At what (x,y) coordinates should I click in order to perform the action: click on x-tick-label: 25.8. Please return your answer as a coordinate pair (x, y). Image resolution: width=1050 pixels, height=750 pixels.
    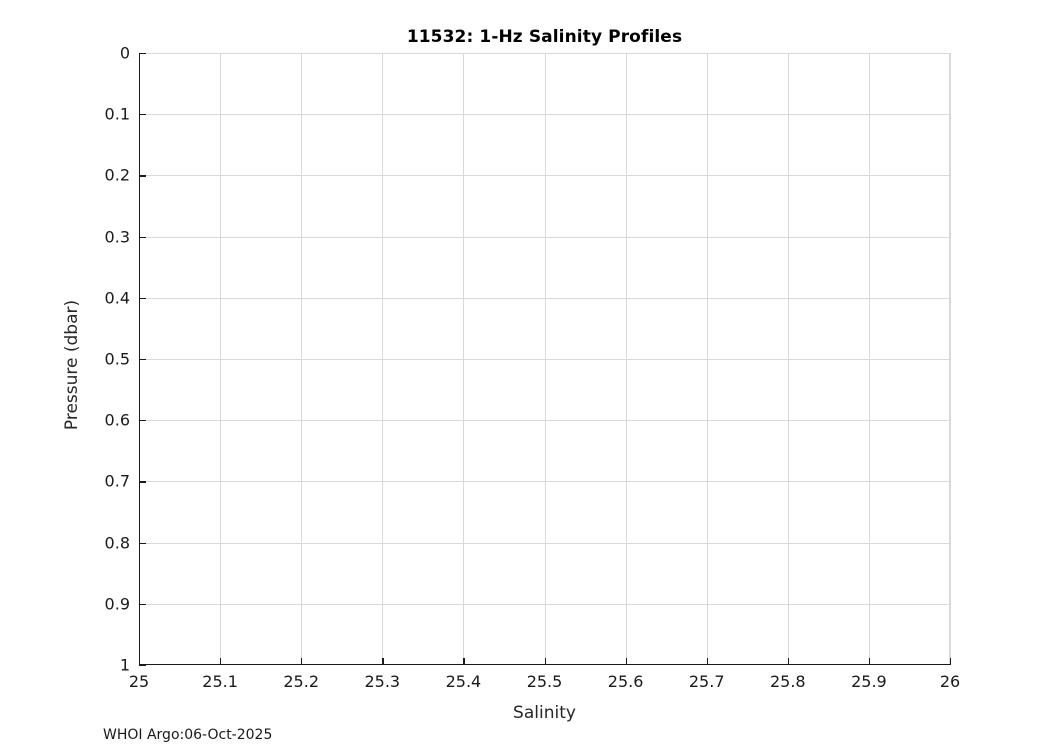
    Looking at the image, I should click on (787, 681).